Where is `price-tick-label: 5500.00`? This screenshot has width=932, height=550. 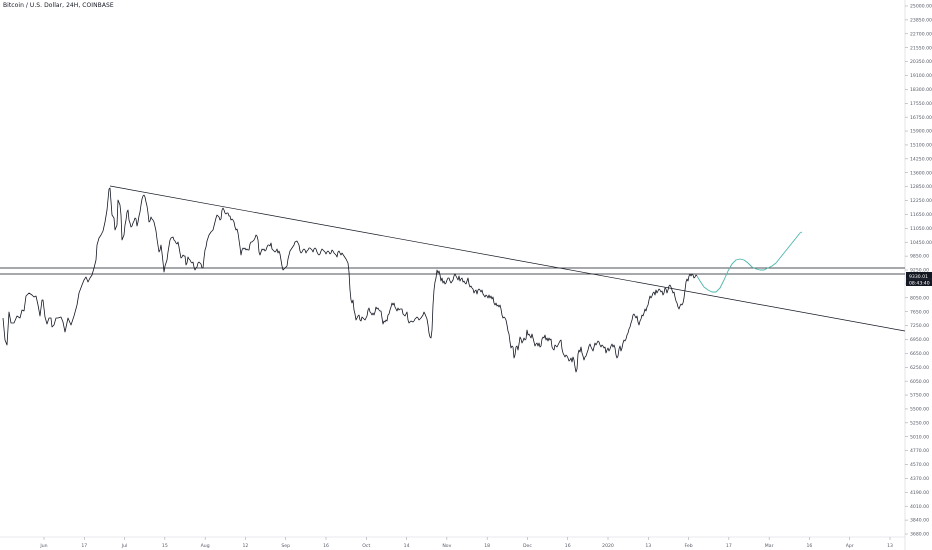
price-tick-label: 5500.00 is located at coordinates (919, 410).